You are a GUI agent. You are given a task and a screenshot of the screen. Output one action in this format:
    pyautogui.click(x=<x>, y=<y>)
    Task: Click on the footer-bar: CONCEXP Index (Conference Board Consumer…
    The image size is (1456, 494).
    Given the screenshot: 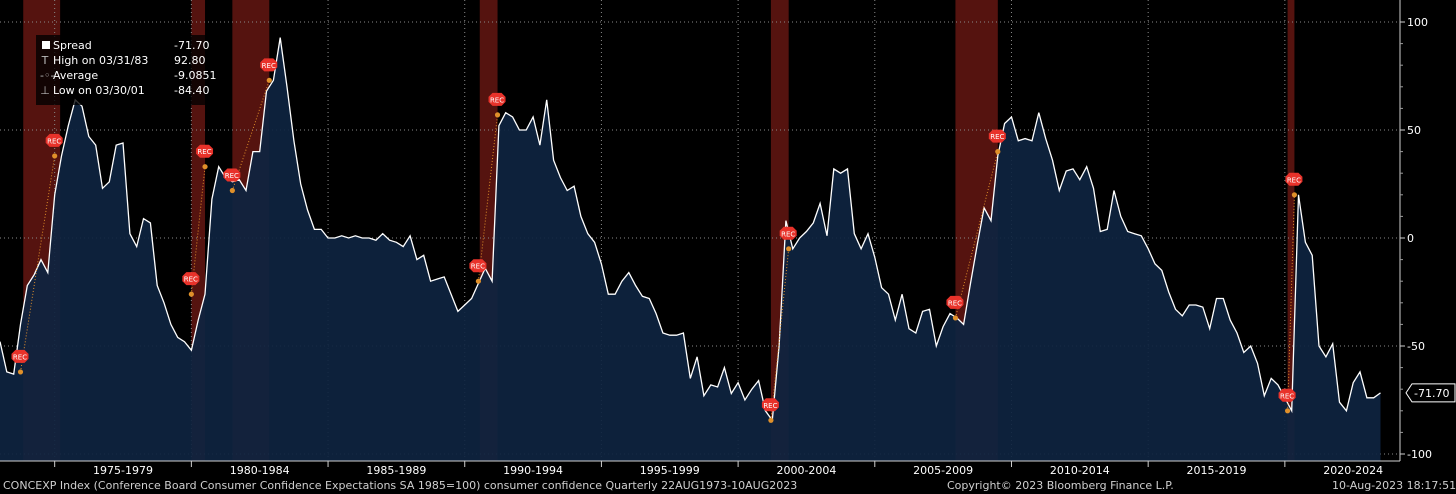 What is the action you would take?
    pyautogui.click(x=728, y=486)
    